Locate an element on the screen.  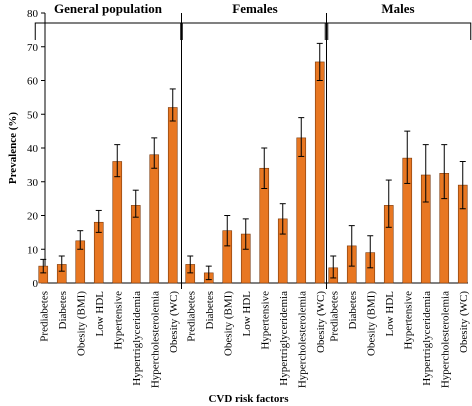
y-tick-label: 0 is located at coordinates (36, 284).